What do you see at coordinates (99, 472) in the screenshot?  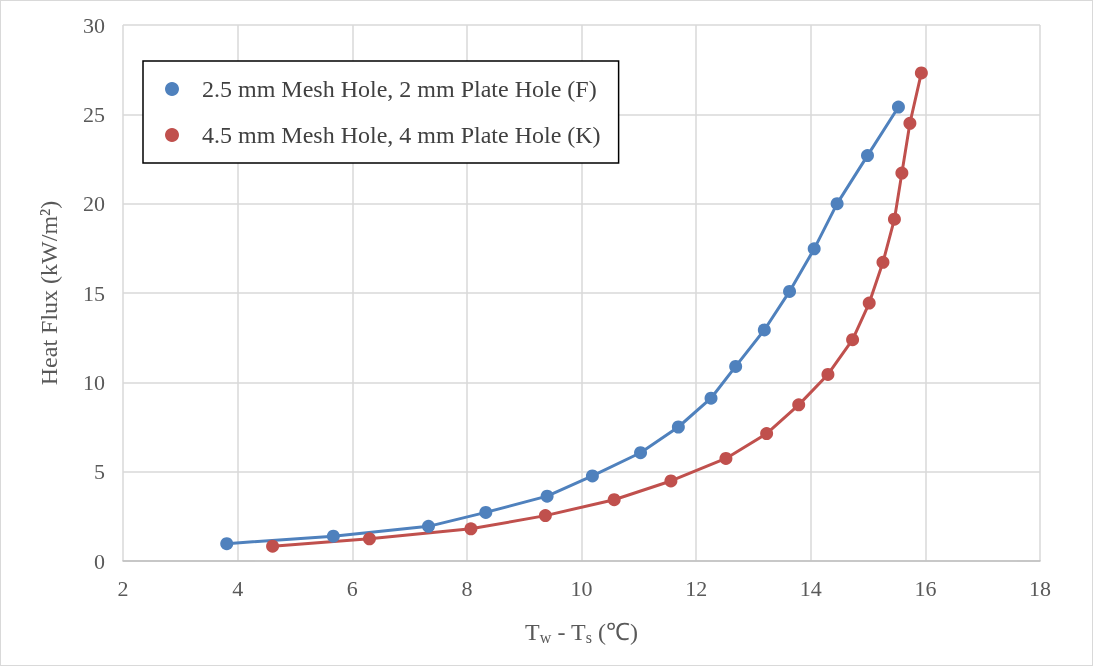 I see `y-tick-label: 5` at bounding box center [99, 472].